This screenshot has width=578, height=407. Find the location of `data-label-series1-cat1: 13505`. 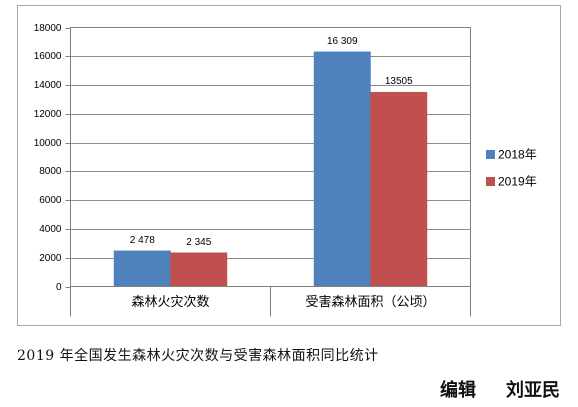

data-label-series1-cat1: 13505 is located at coordinates (399, 81).